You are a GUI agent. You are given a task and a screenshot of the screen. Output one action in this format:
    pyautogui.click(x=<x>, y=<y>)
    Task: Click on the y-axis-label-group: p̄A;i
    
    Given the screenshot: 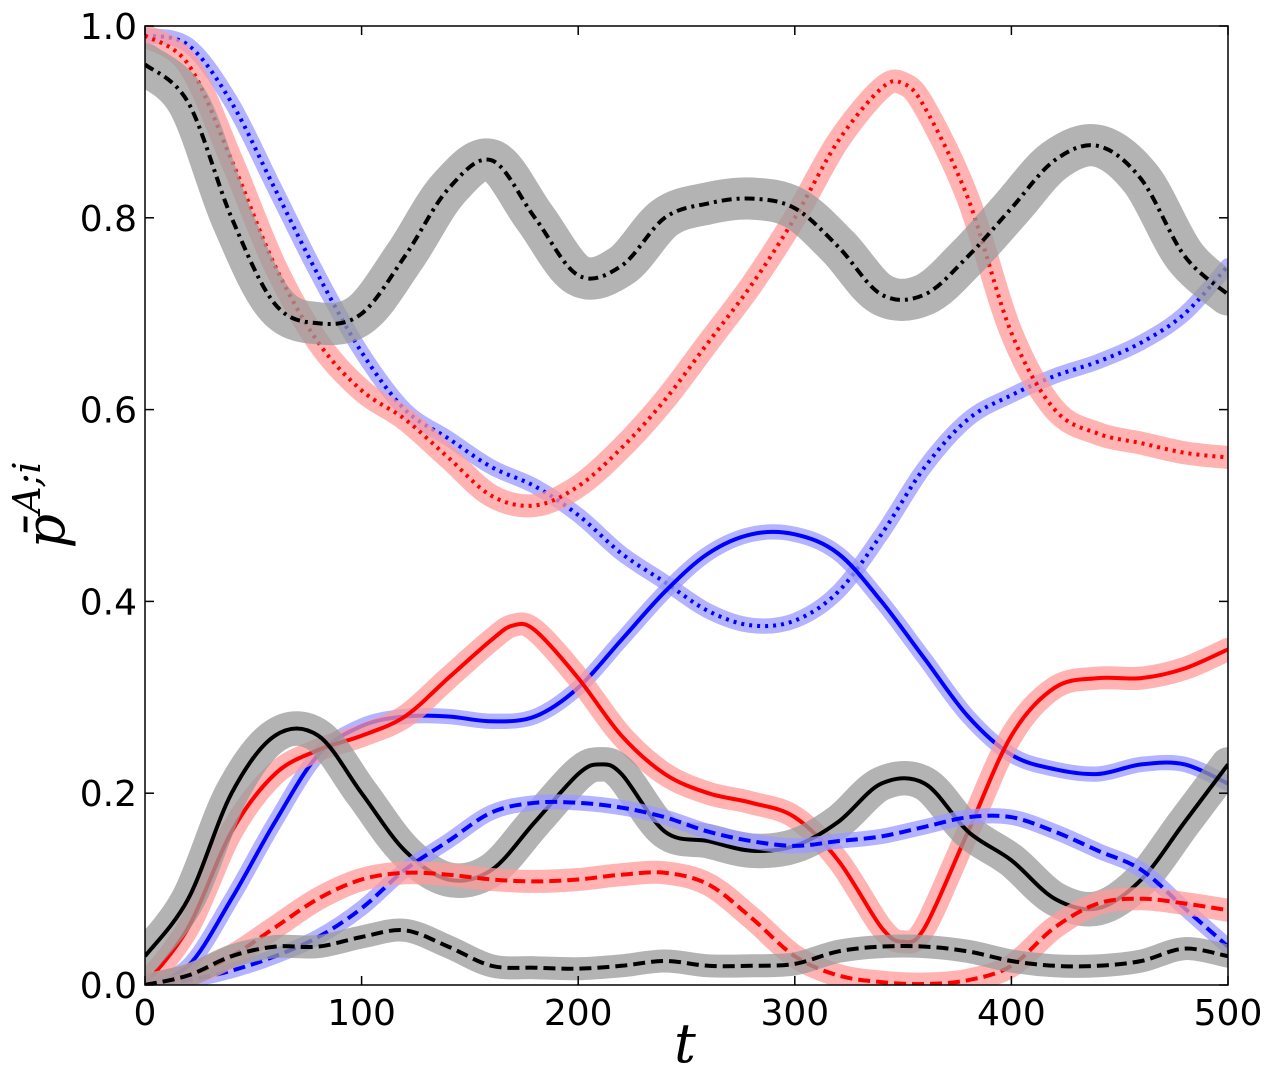 What is the action you would take?
    pyautogui.click(x=41, y=505)
    